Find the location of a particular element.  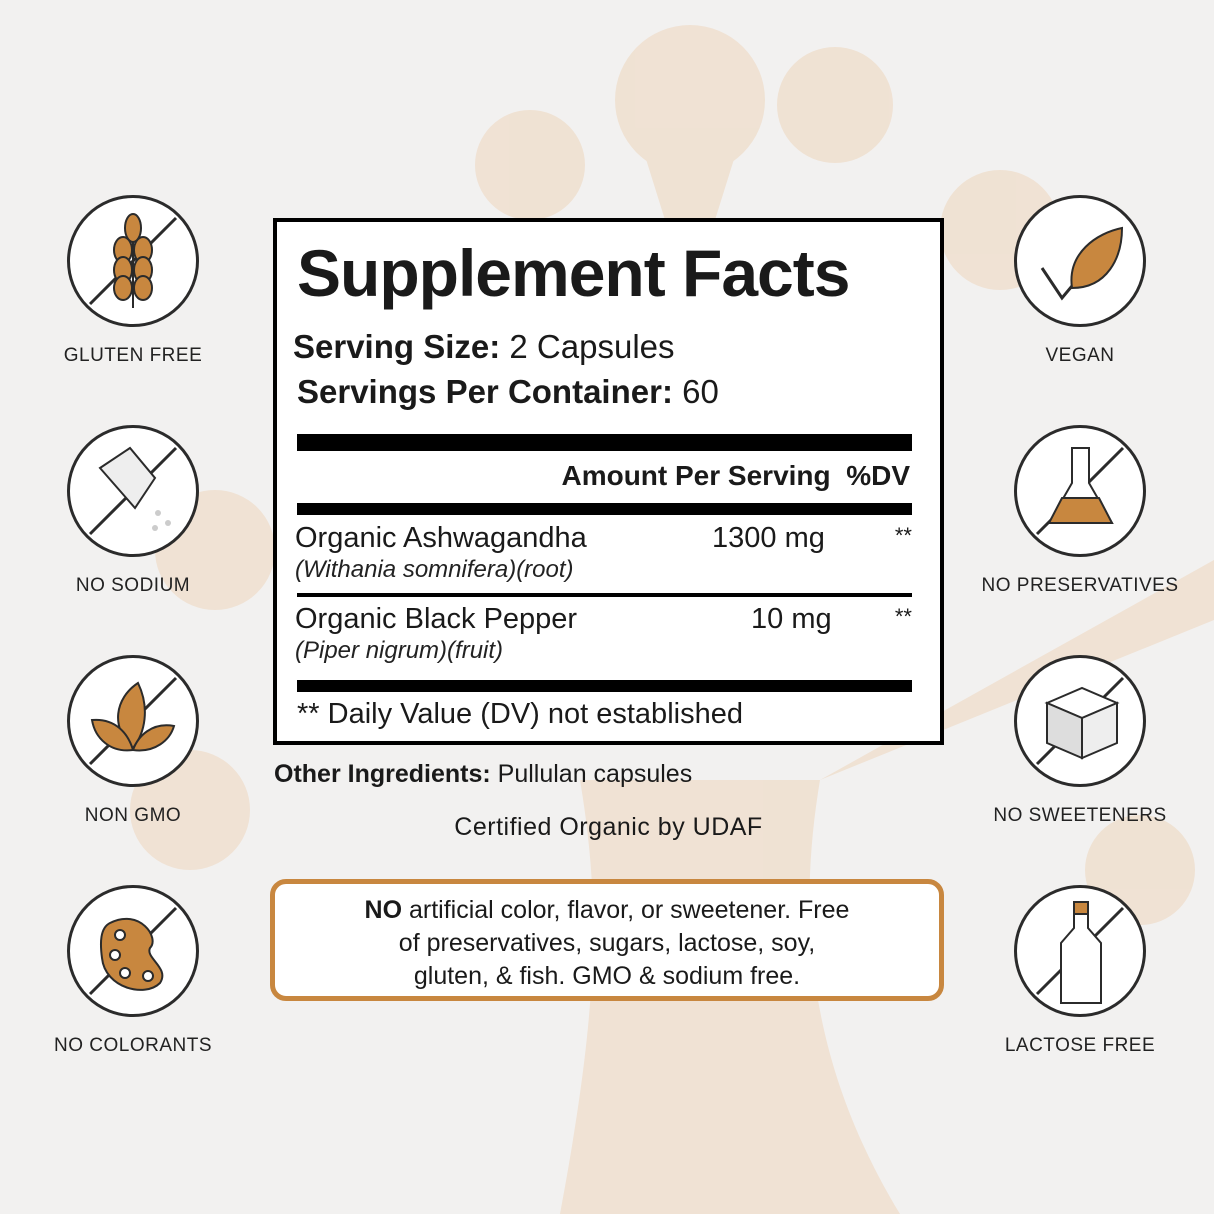

serving-size: Serving Size: 2 Capsules is located at coordinates (484, 347).